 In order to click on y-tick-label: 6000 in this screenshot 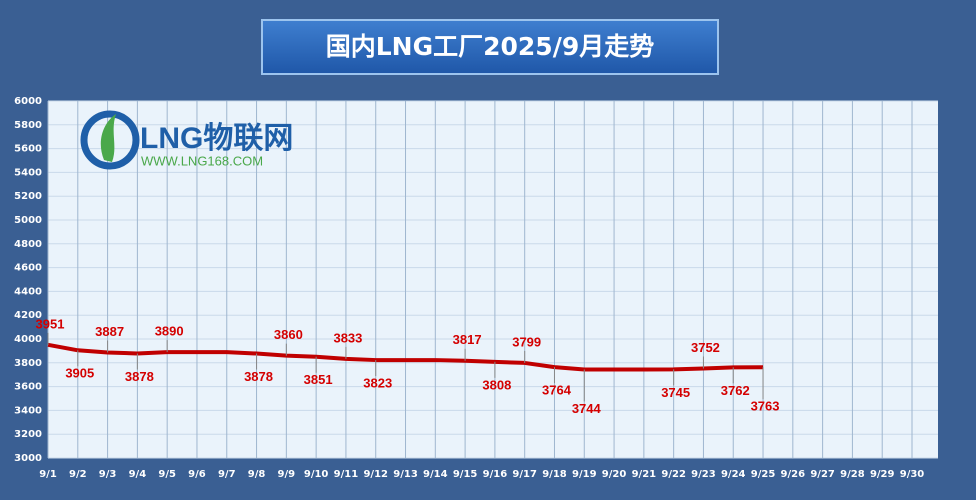, I will do `click(28, 101)`.